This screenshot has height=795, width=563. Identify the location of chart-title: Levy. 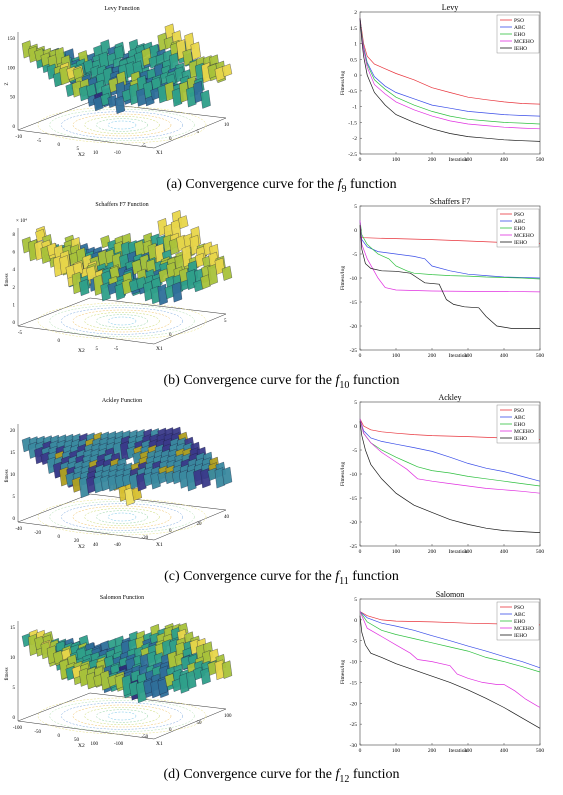
(450, 7).